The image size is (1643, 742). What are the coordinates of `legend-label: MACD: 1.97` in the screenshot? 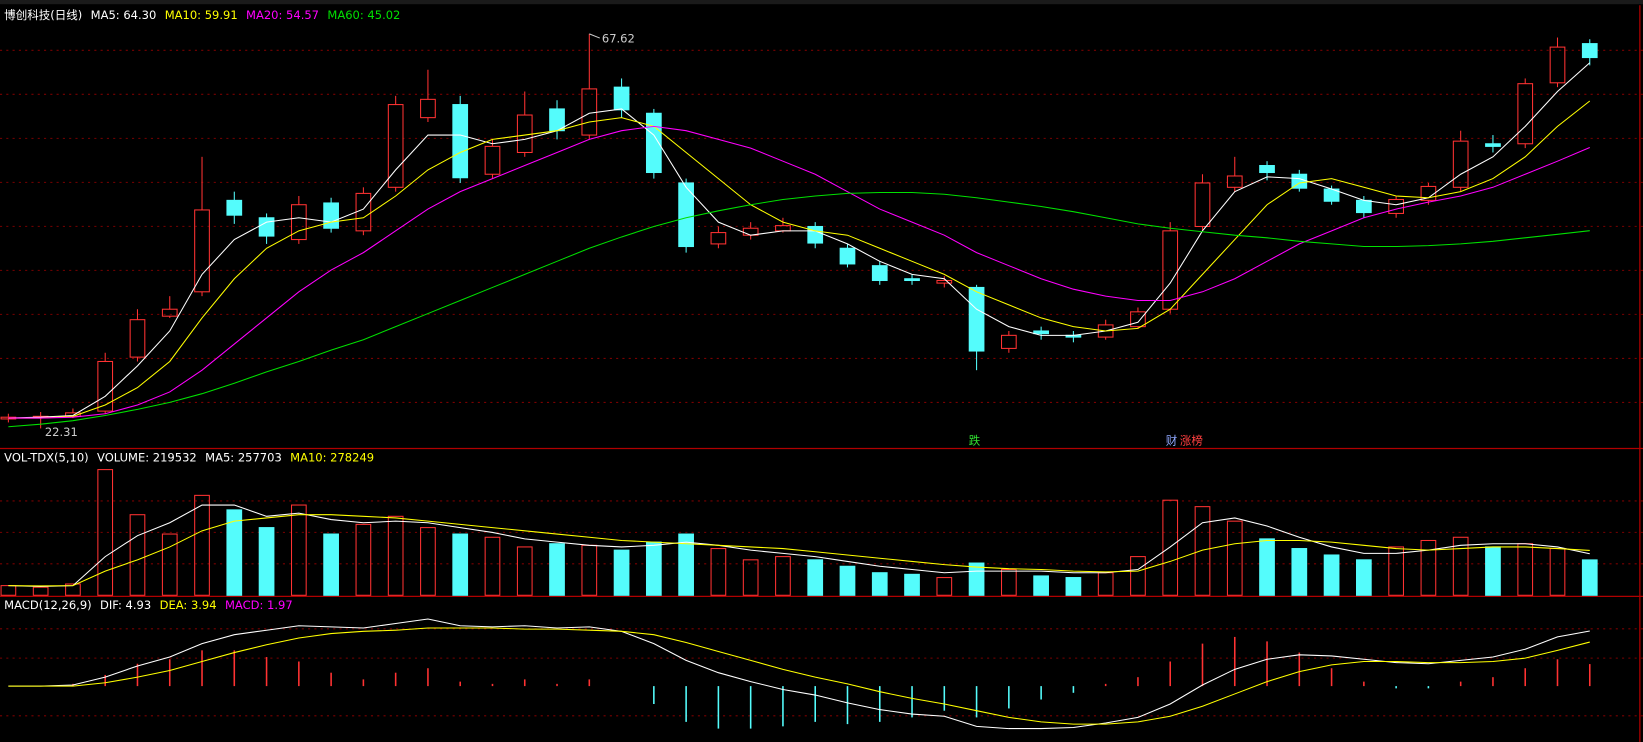 It's located at (259, 605).